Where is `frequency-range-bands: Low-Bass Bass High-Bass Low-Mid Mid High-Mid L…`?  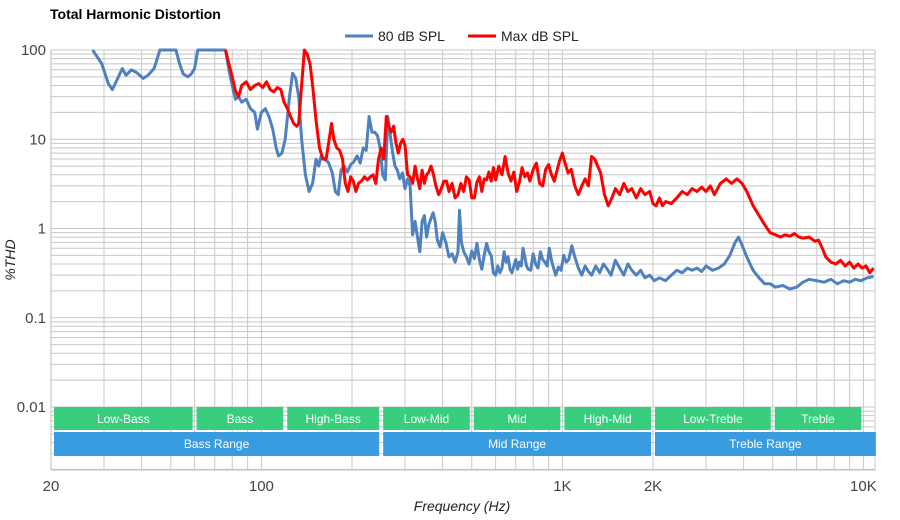
frequency-range-bands: Low-Bass Bass High-Bass Low-Mid Mid High-Mid L… is located at coordinates (465, 431).